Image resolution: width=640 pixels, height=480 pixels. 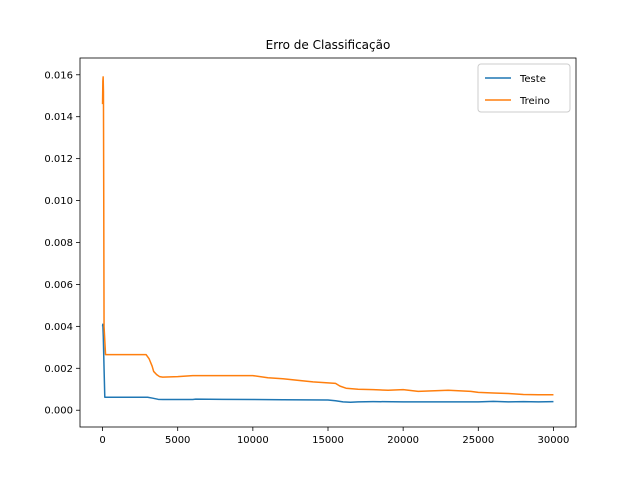 I want to click on x-tick-label: 10000, so click(x=253, y=440).